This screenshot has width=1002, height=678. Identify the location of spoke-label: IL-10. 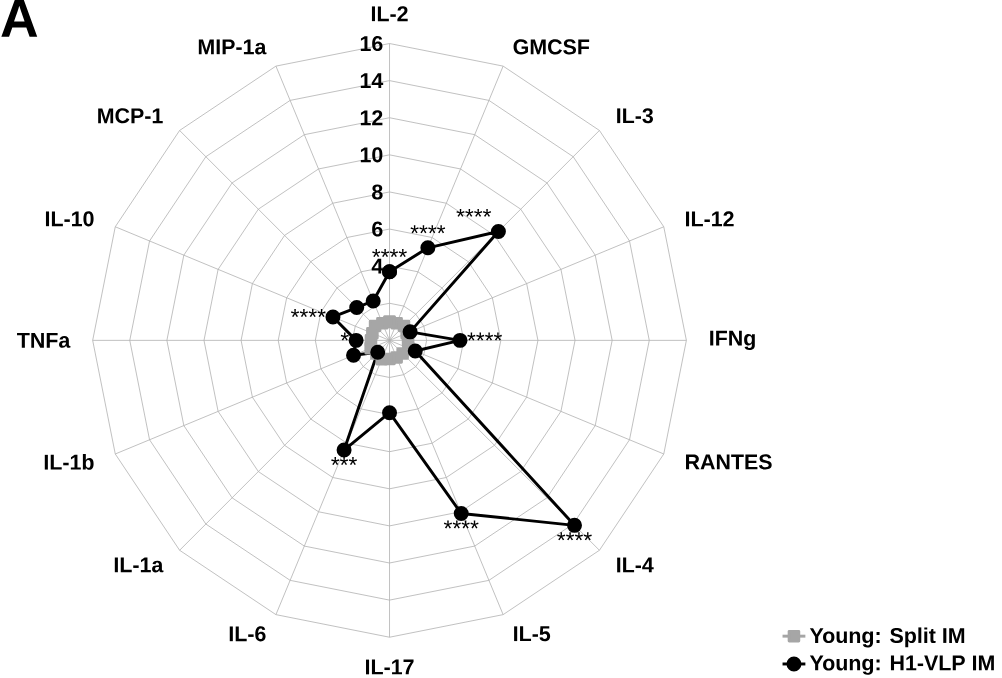
(69, 219).